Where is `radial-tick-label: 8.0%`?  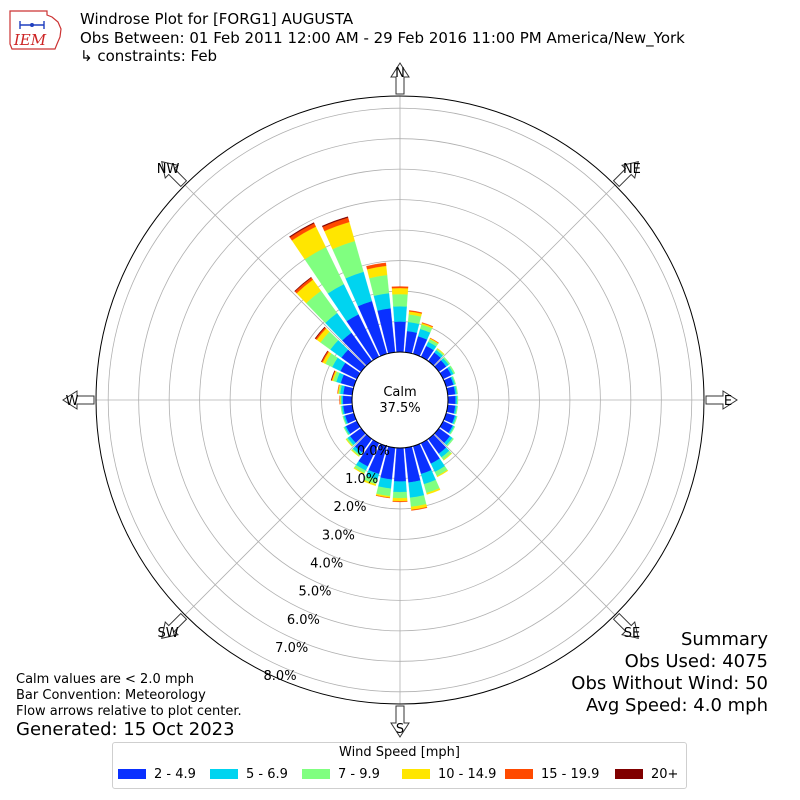 radial-tick-label: 8.0% is located at coordinates (280, 676).